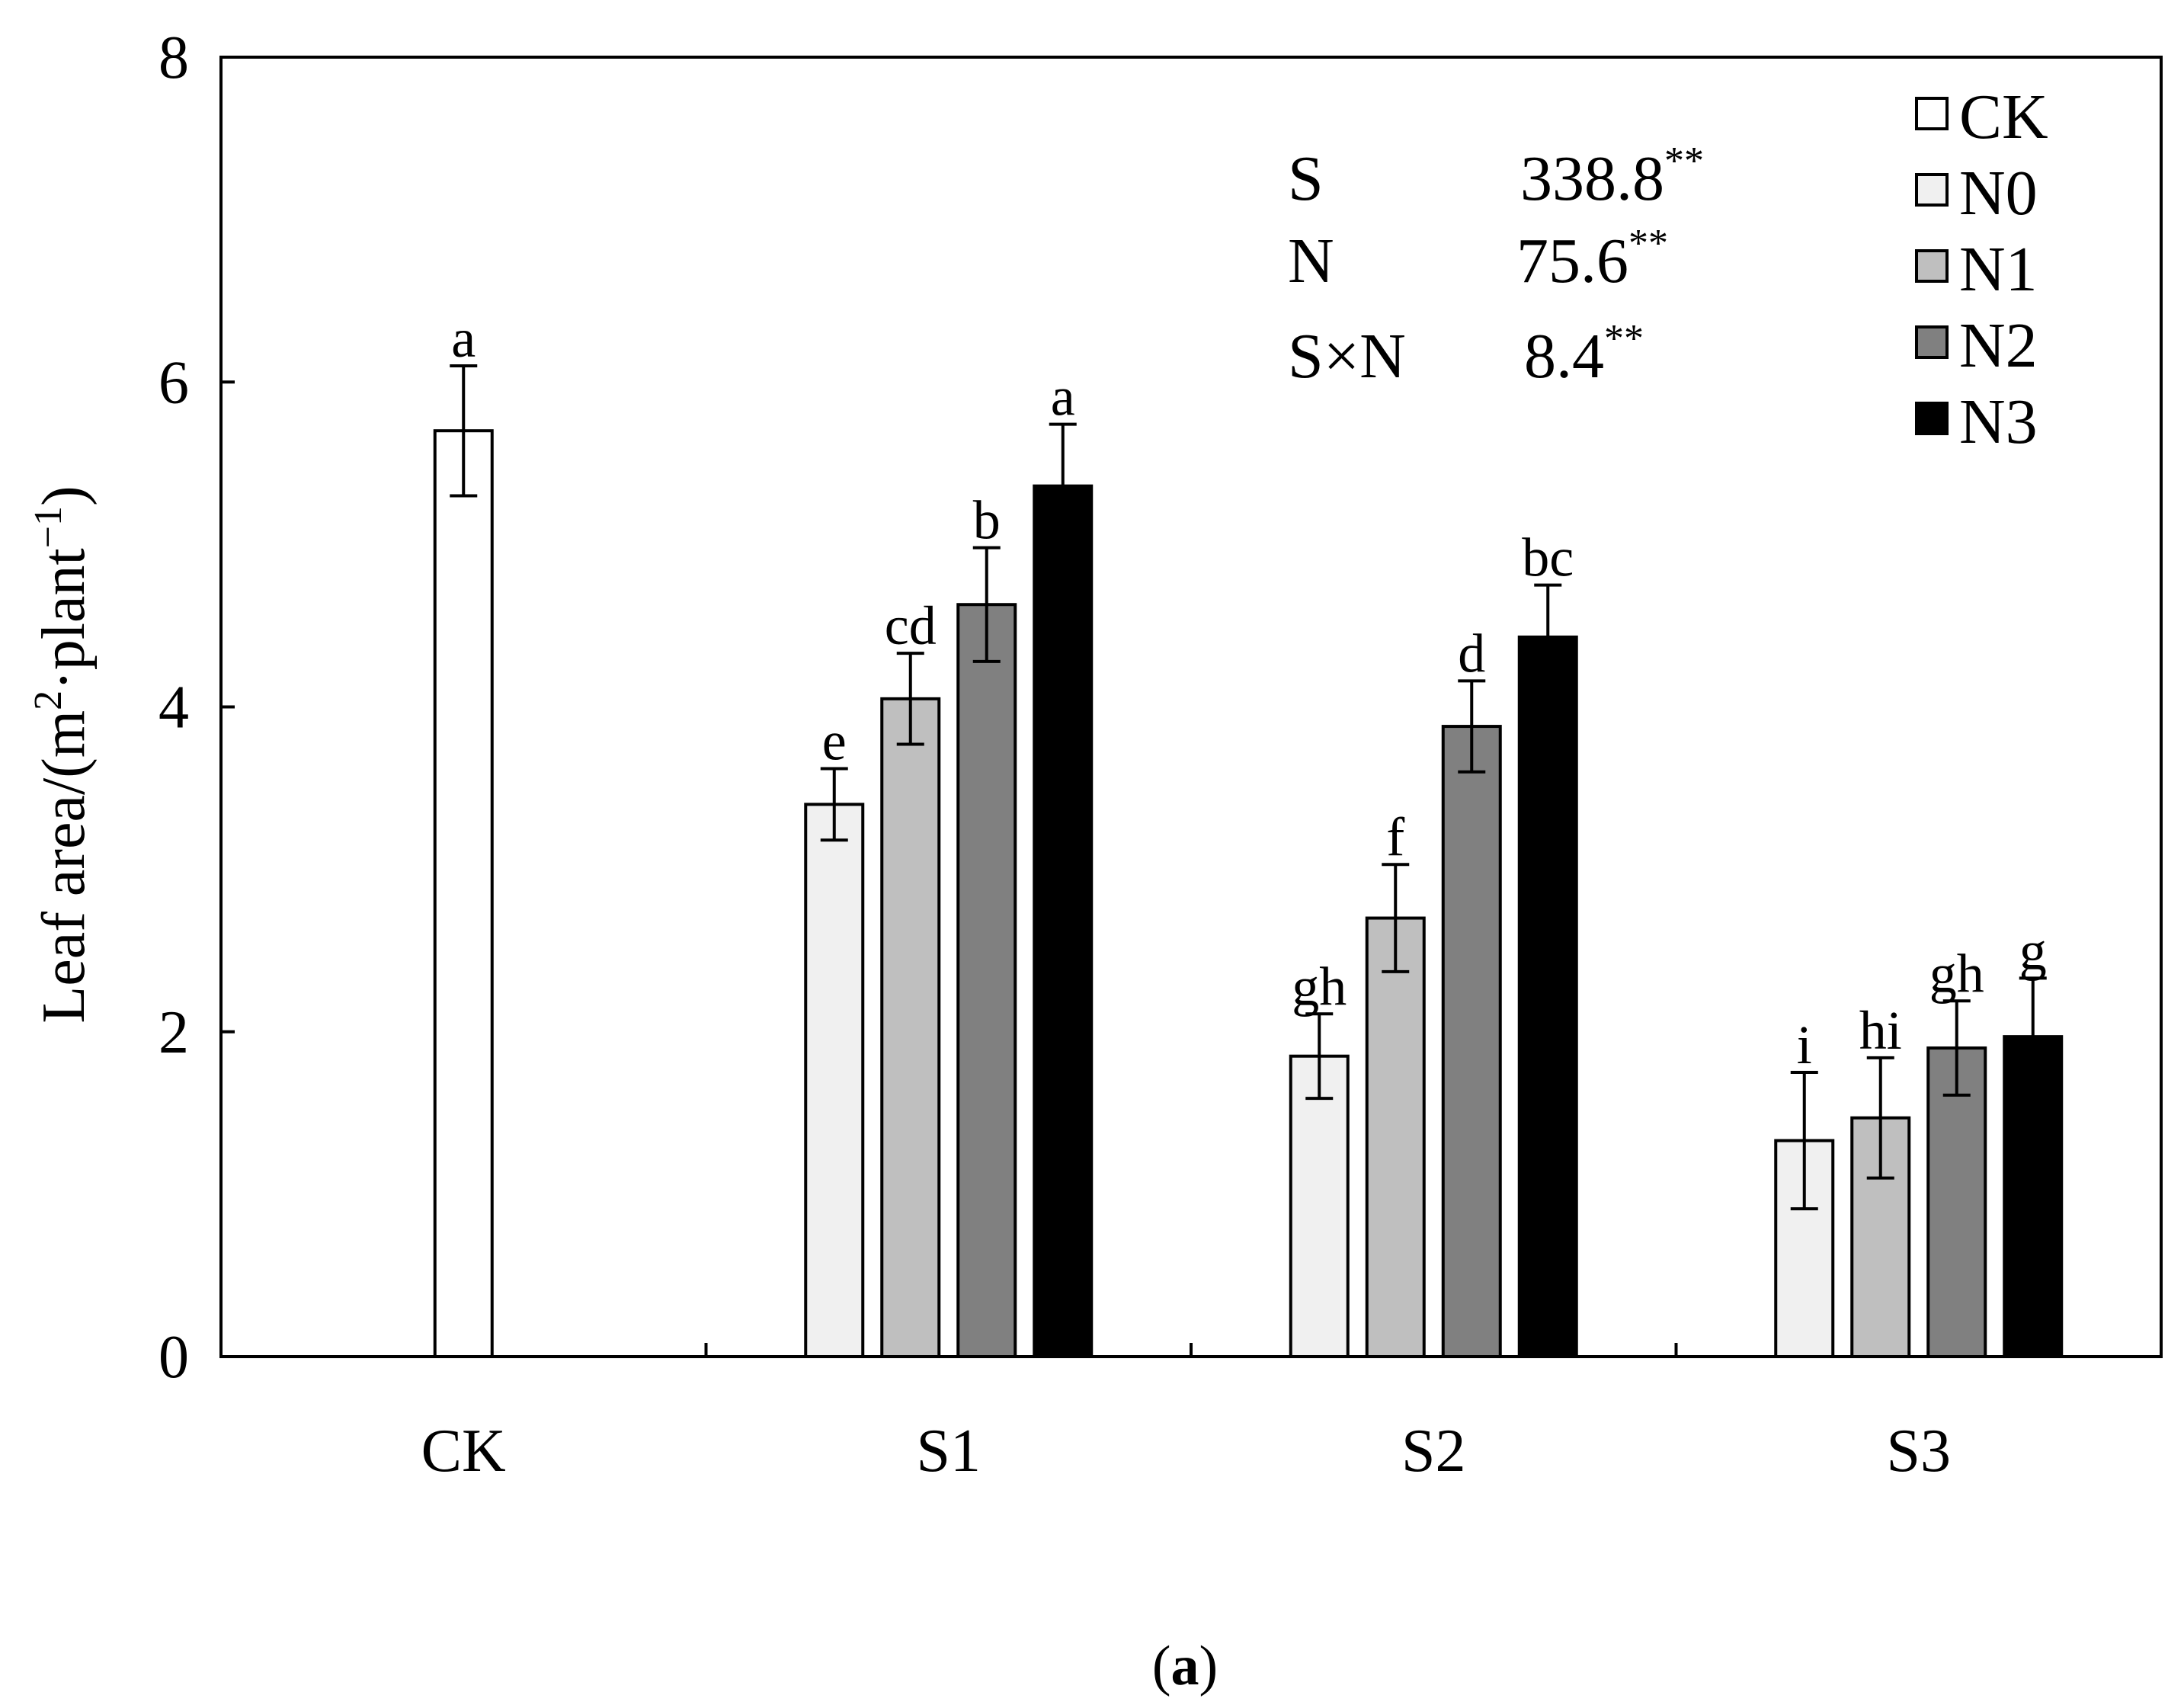 The image size is (2184, 1708). Describe the element at coordinates (1311, 261) in the screenshot. I see `anova-factor-n: N` at that location.